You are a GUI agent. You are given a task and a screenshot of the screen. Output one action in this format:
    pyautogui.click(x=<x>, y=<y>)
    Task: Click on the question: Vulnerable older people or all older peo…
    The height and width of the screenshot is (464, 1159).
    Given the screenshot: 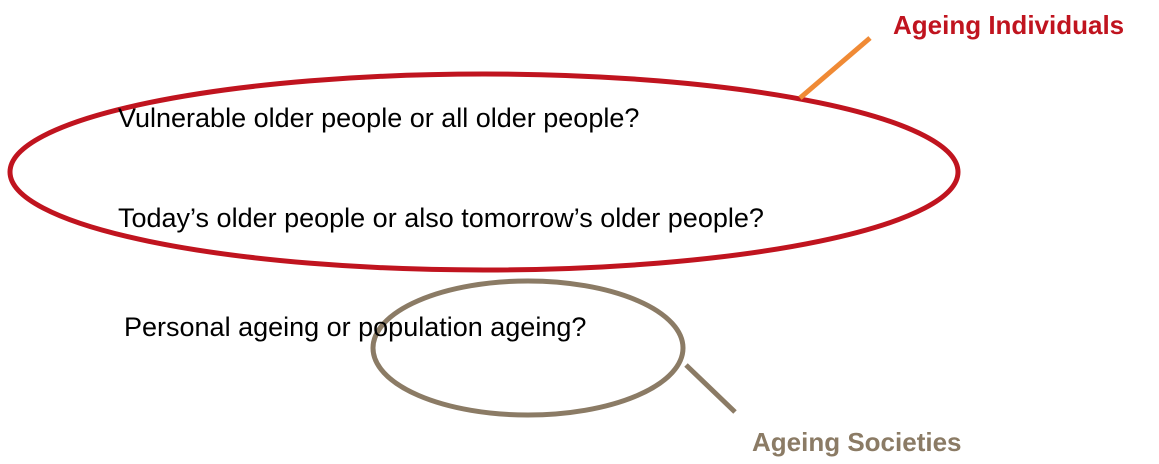 What is the action you would take?
    pyautogui.click(x=378, y=118)
    